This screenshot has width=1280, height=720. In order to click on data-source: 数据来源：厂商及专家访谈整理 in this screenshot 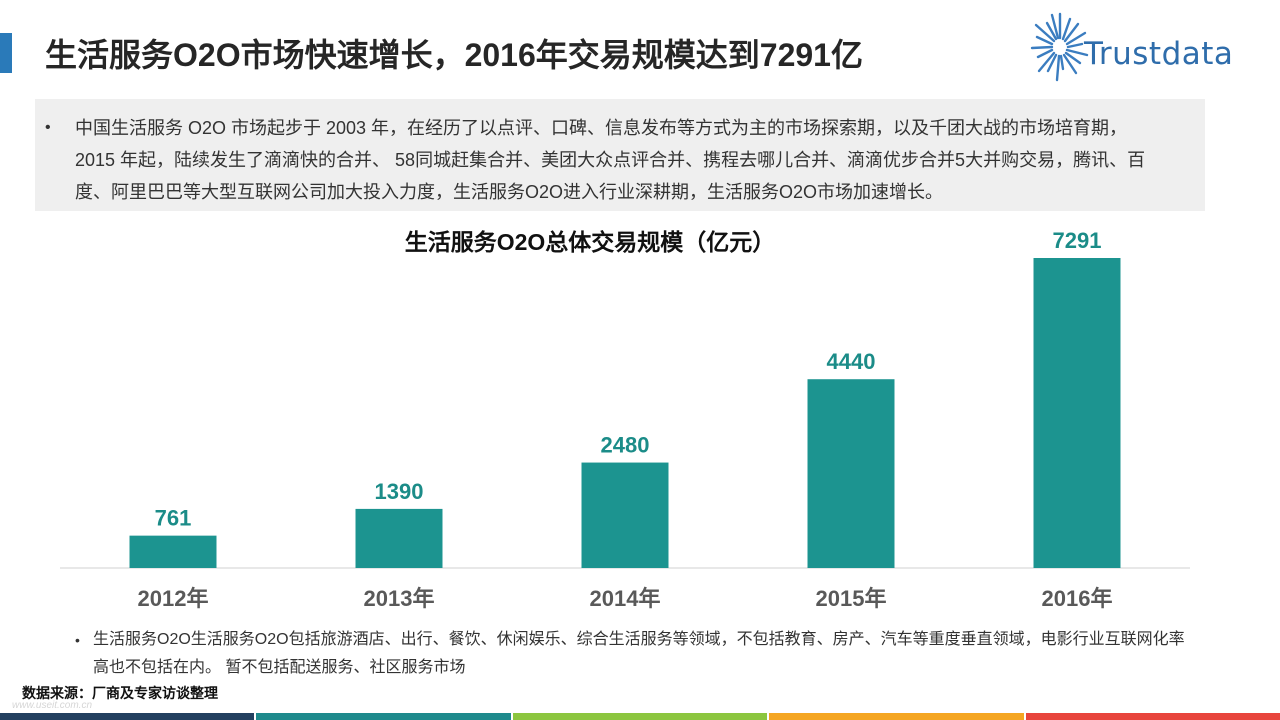, I will do `click(120, 693)`.